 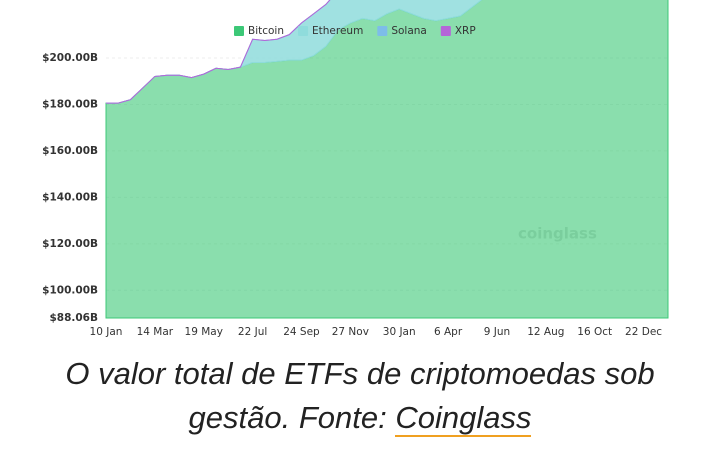 What do you see at coordinates (252, 332) in the screenshot?
I see `x-tick-label: 22 Jul` at bounding box center [252, 332].